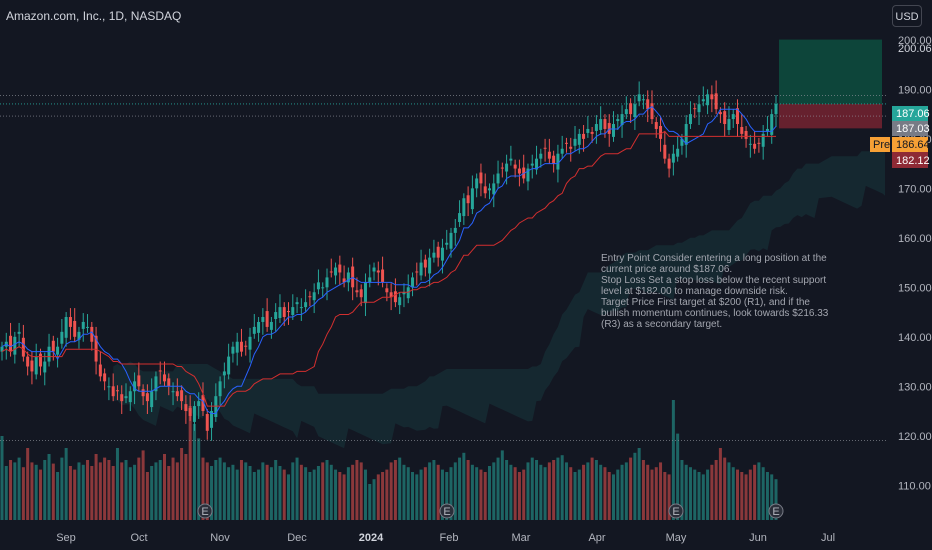  I want to click on x-tick-label: Mar, so click(521, 538).